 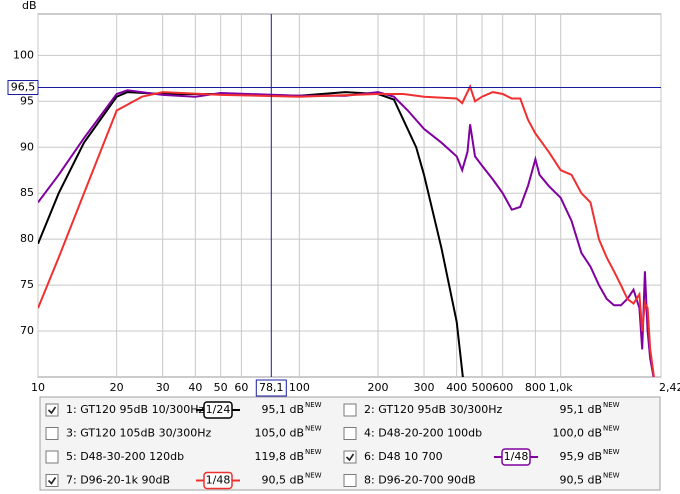 I want to click on x-tick-label: 800, so click(x=535, y=387).